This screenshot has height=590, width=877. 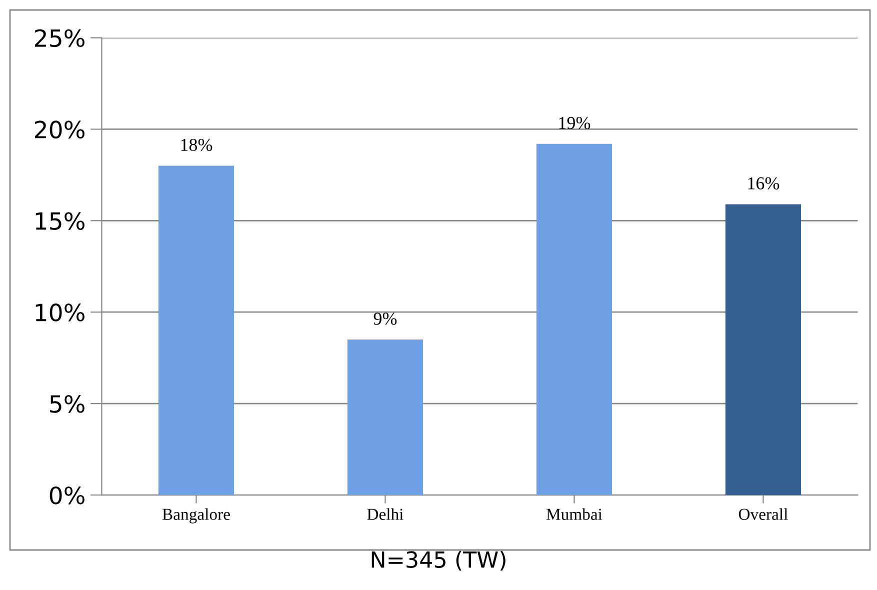 I want to click on data-label: 18%, so click(x=196, y=145).